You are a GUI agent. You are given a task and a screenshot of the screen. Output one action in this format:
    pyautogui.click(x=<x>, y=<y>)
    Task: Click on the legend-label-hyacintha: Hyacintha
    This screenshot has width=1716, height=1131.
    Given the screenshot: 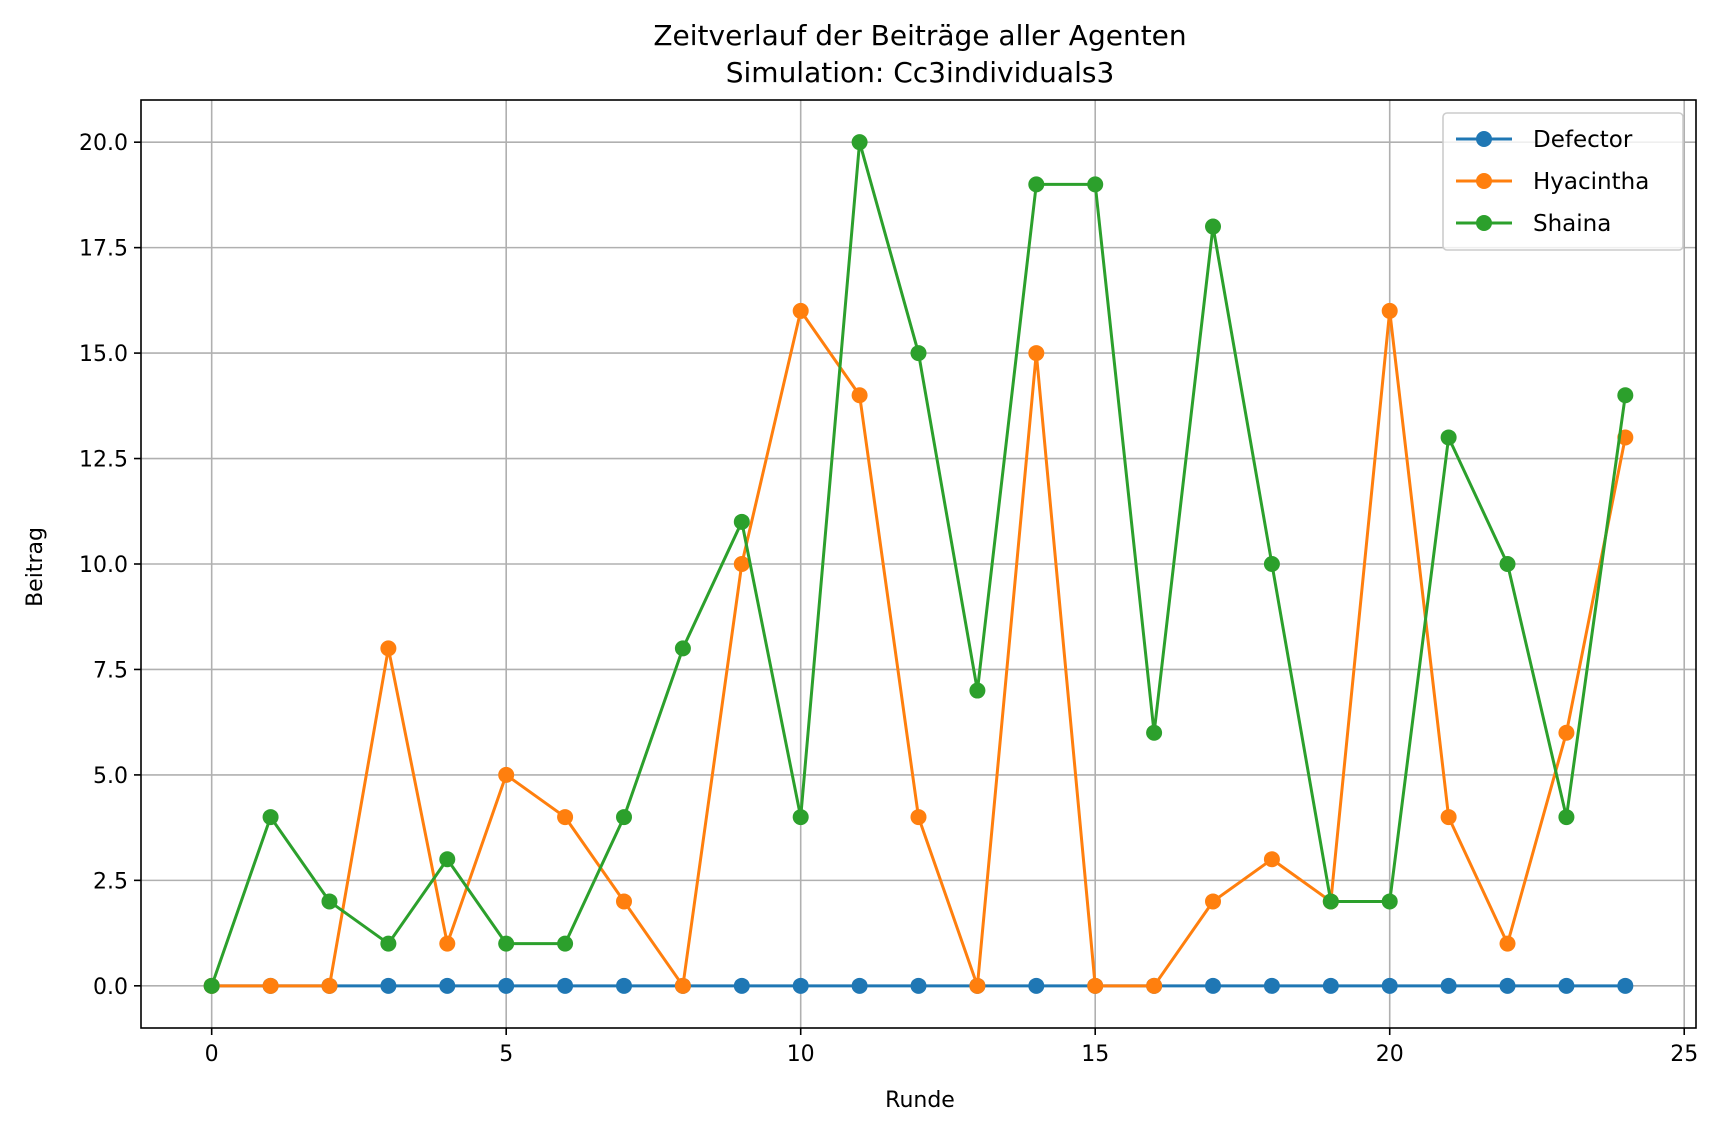 What is the action you would take?
    pyautogui.click(x=1591, y=182)
    